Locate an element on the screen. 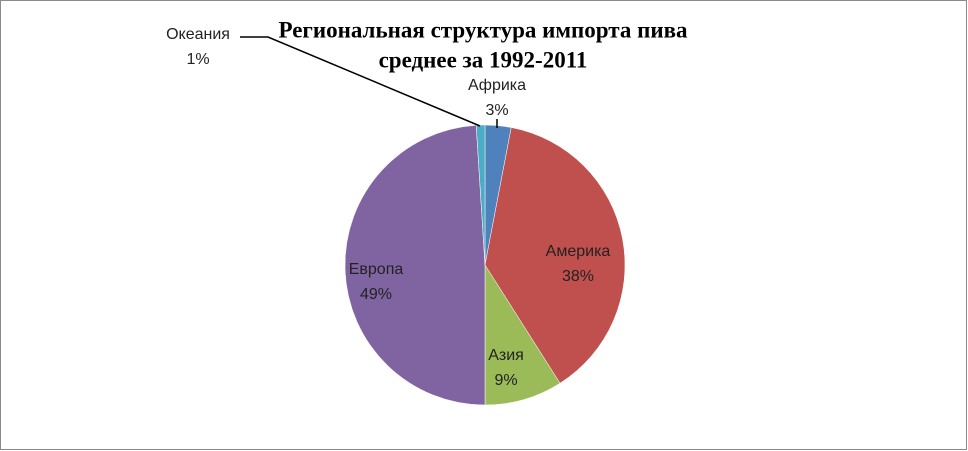  leader-line is located at coordinates (360, 81).